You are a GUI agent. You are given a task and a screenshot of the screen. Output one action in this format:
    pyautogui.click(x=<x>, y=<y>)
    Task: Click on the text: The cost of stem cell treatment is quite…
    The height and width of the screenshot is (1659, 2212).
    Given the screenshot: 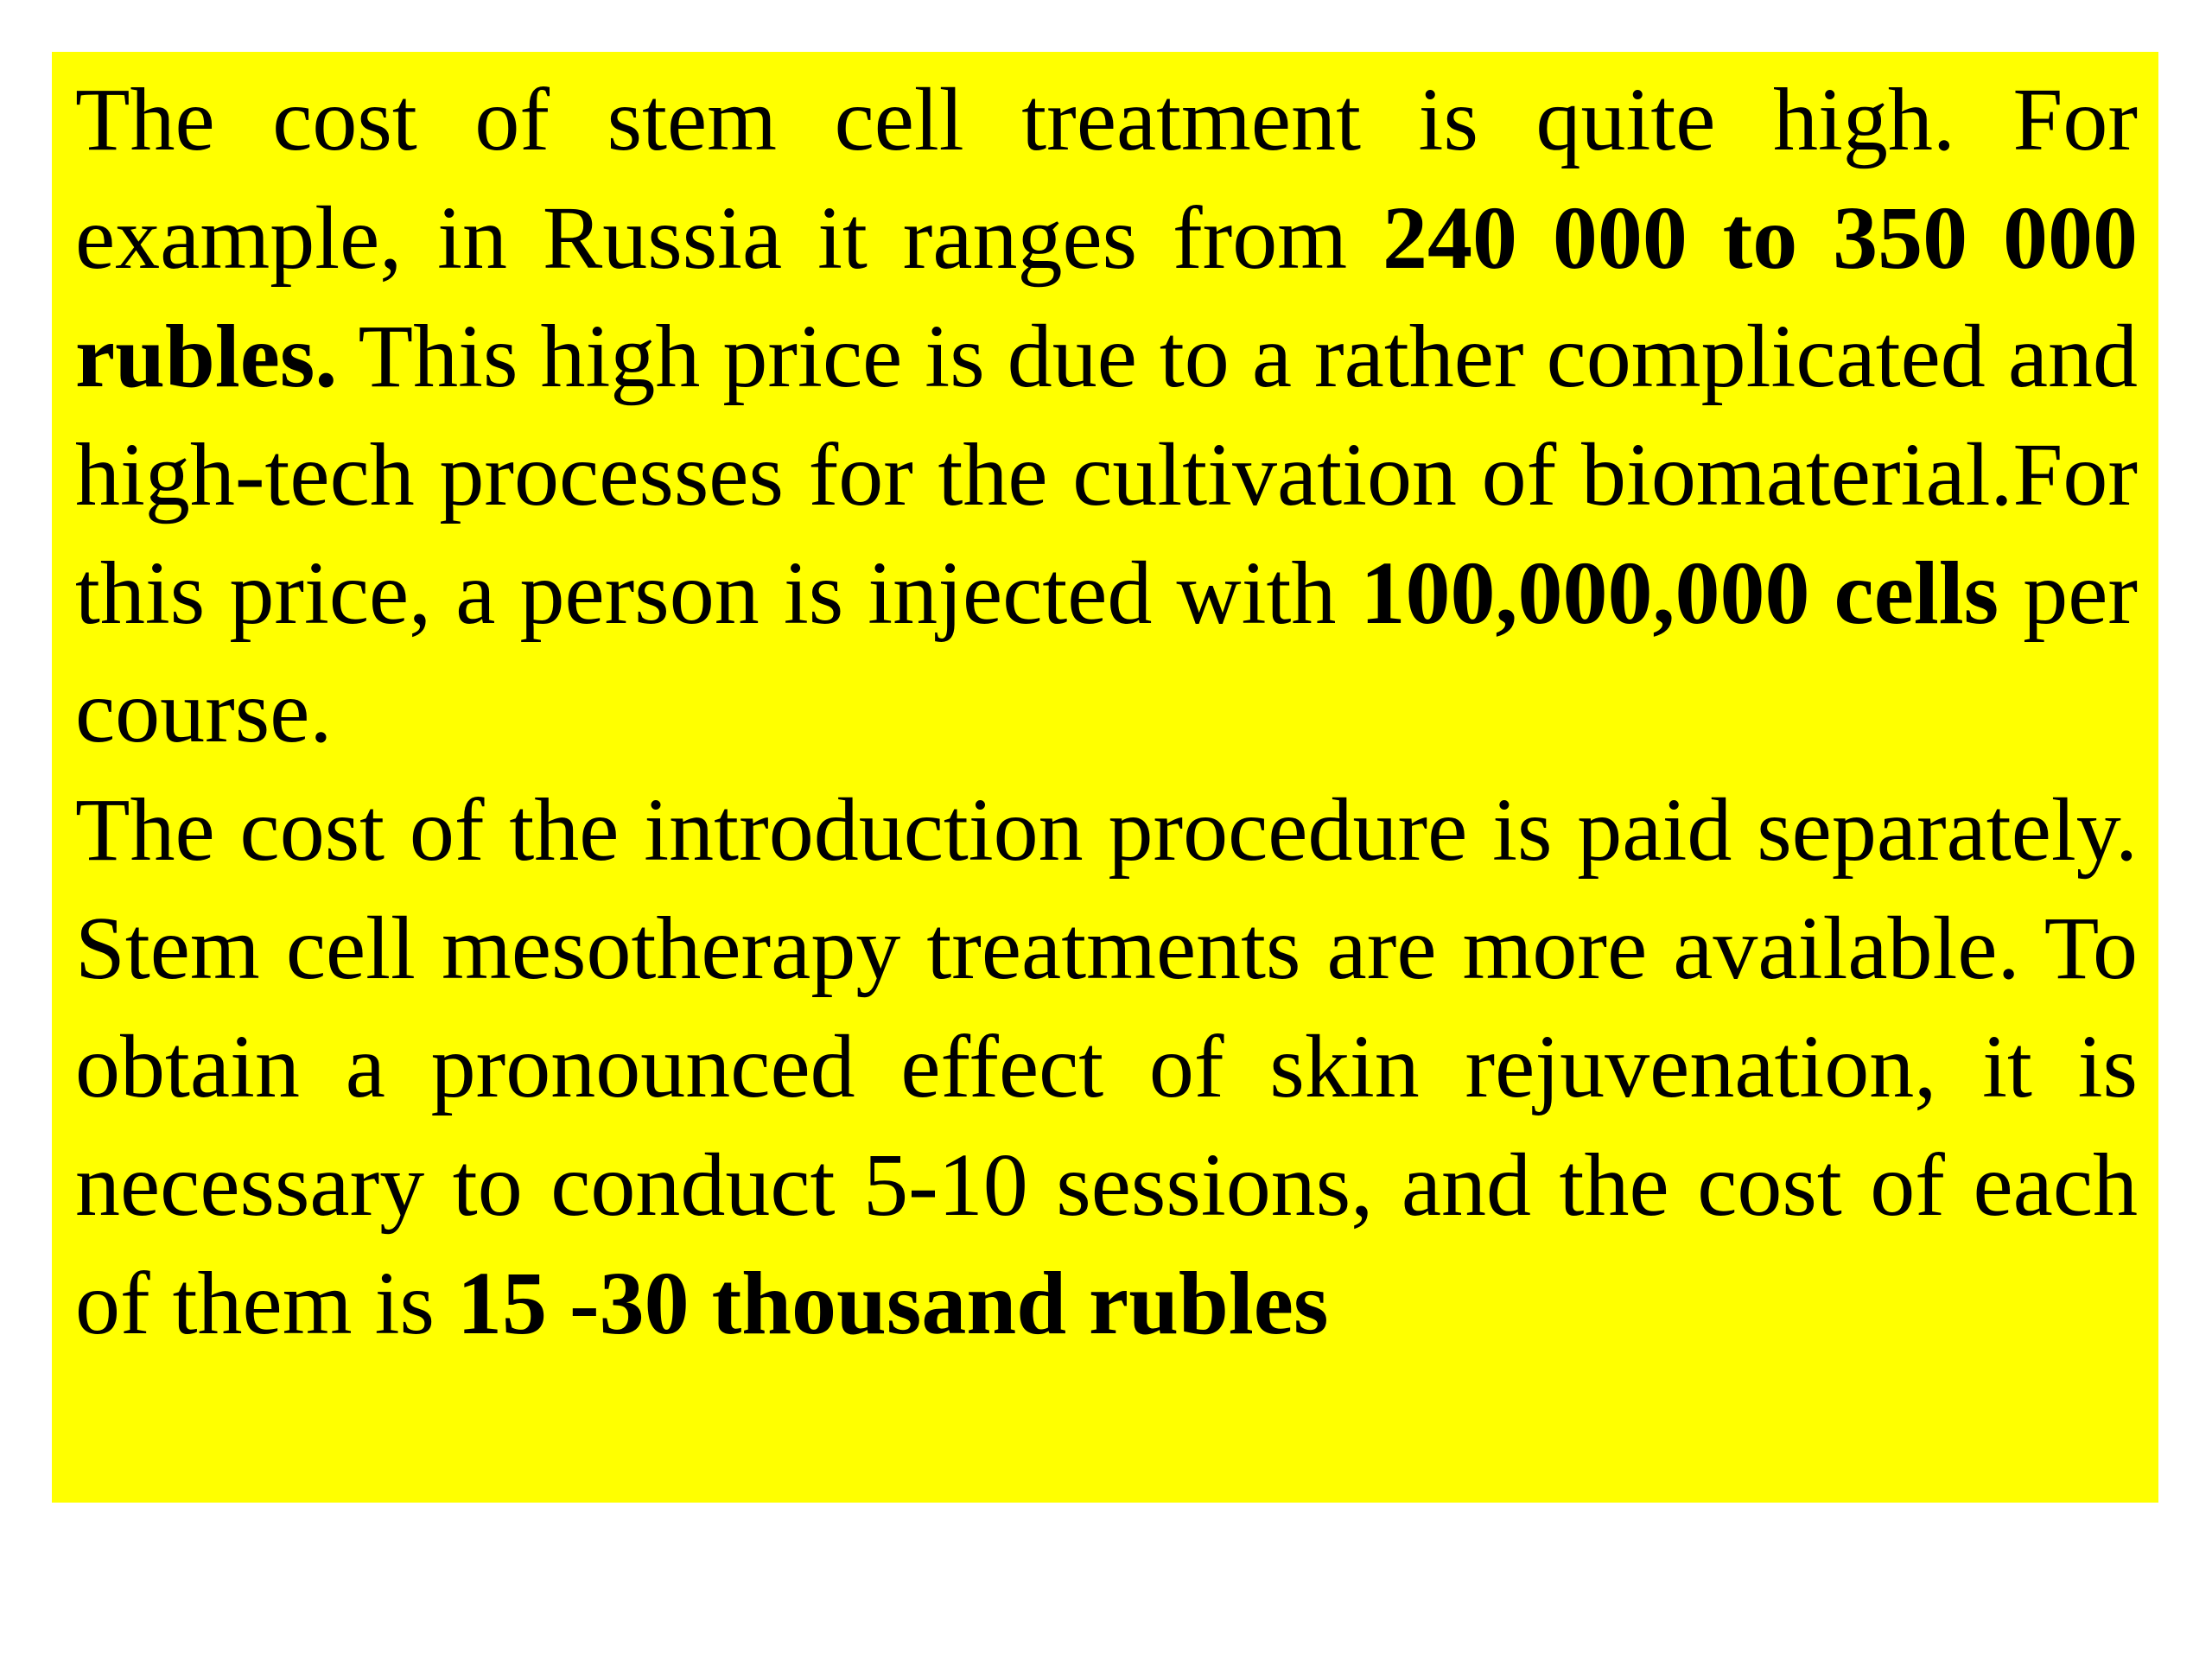 What is the action you would take?
    pyautogui.click(x=1106, y=179)
    